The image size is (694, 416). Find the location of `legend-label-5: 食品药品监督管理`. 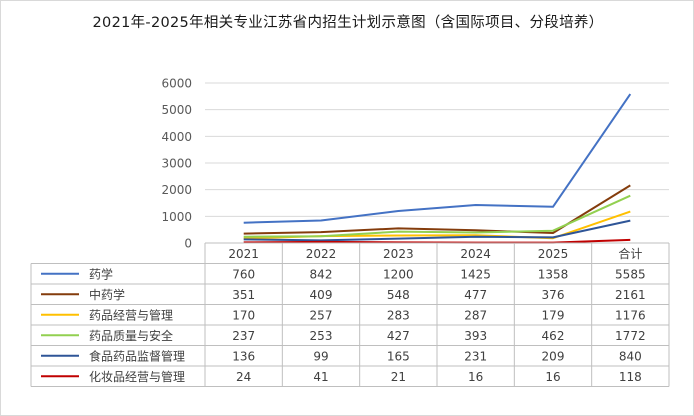

legend-label-5: 食品药品监督管理 is located at coordinates (137, 355).